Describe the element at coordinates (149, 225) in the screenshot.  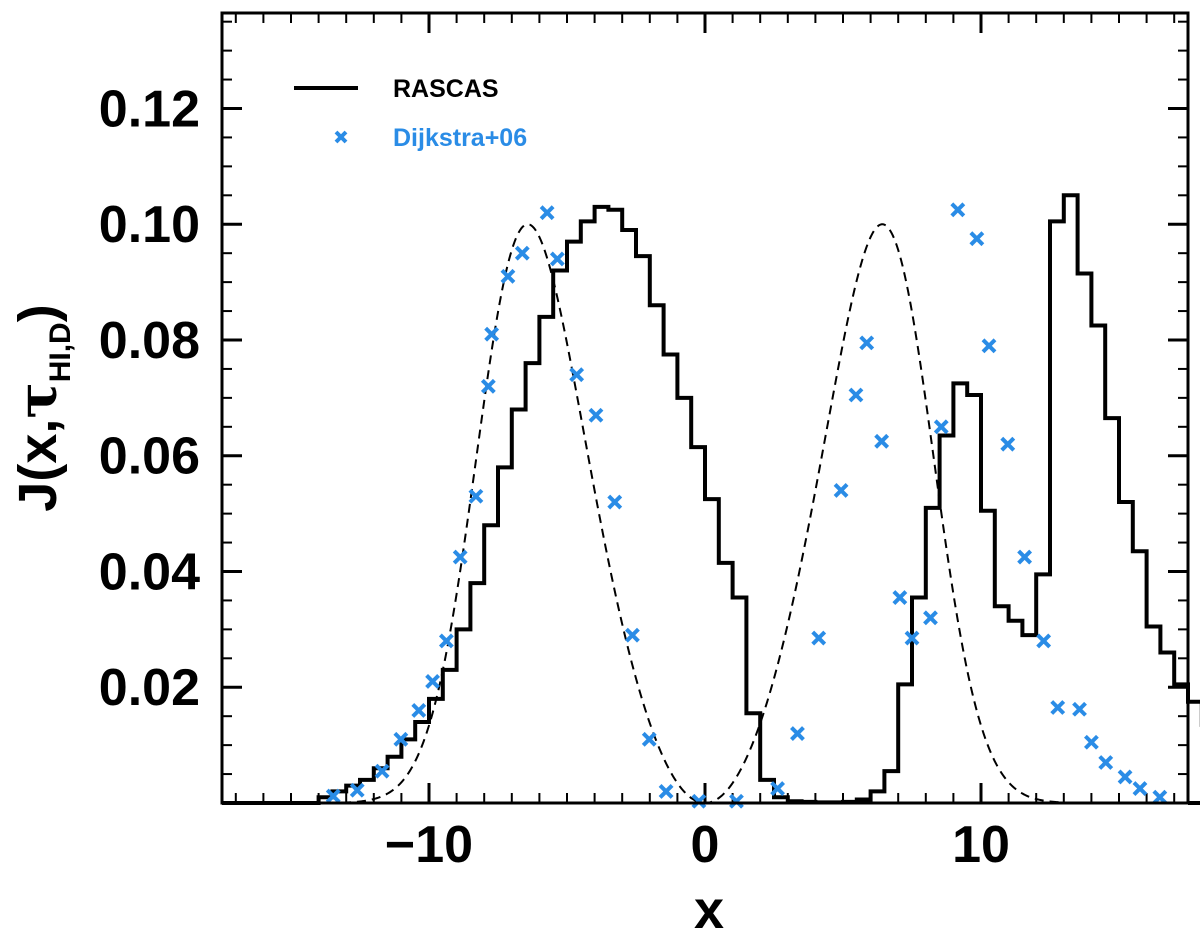
I see `y-tick-label: 0.10` at that location.